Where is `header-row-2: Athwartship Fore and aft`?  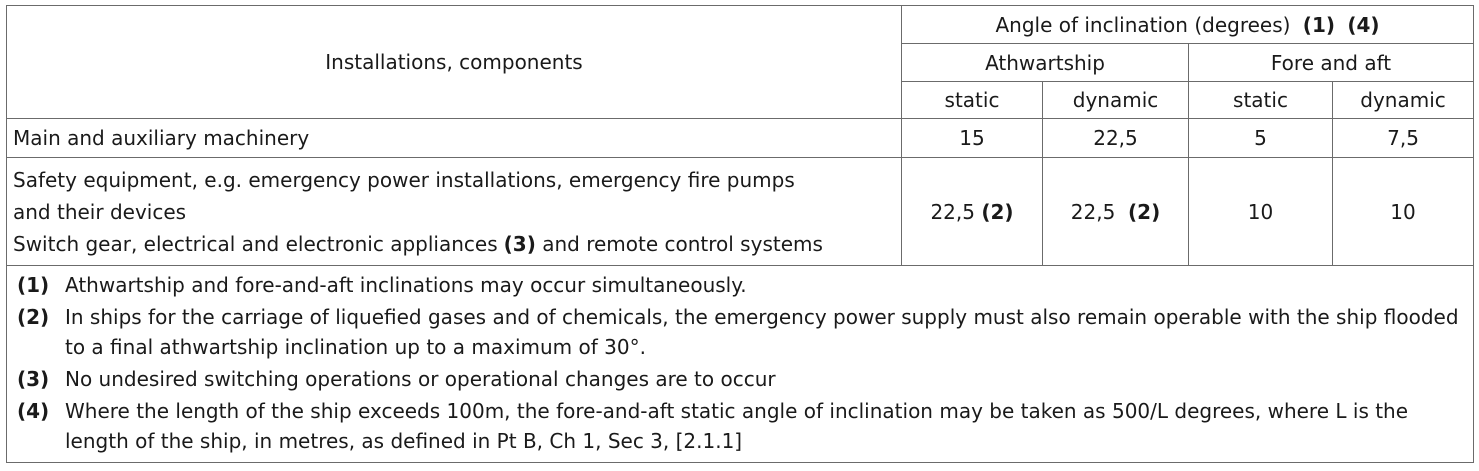 header-row-2: Athwartship Fore and aft is located at coordinates (741, 62).